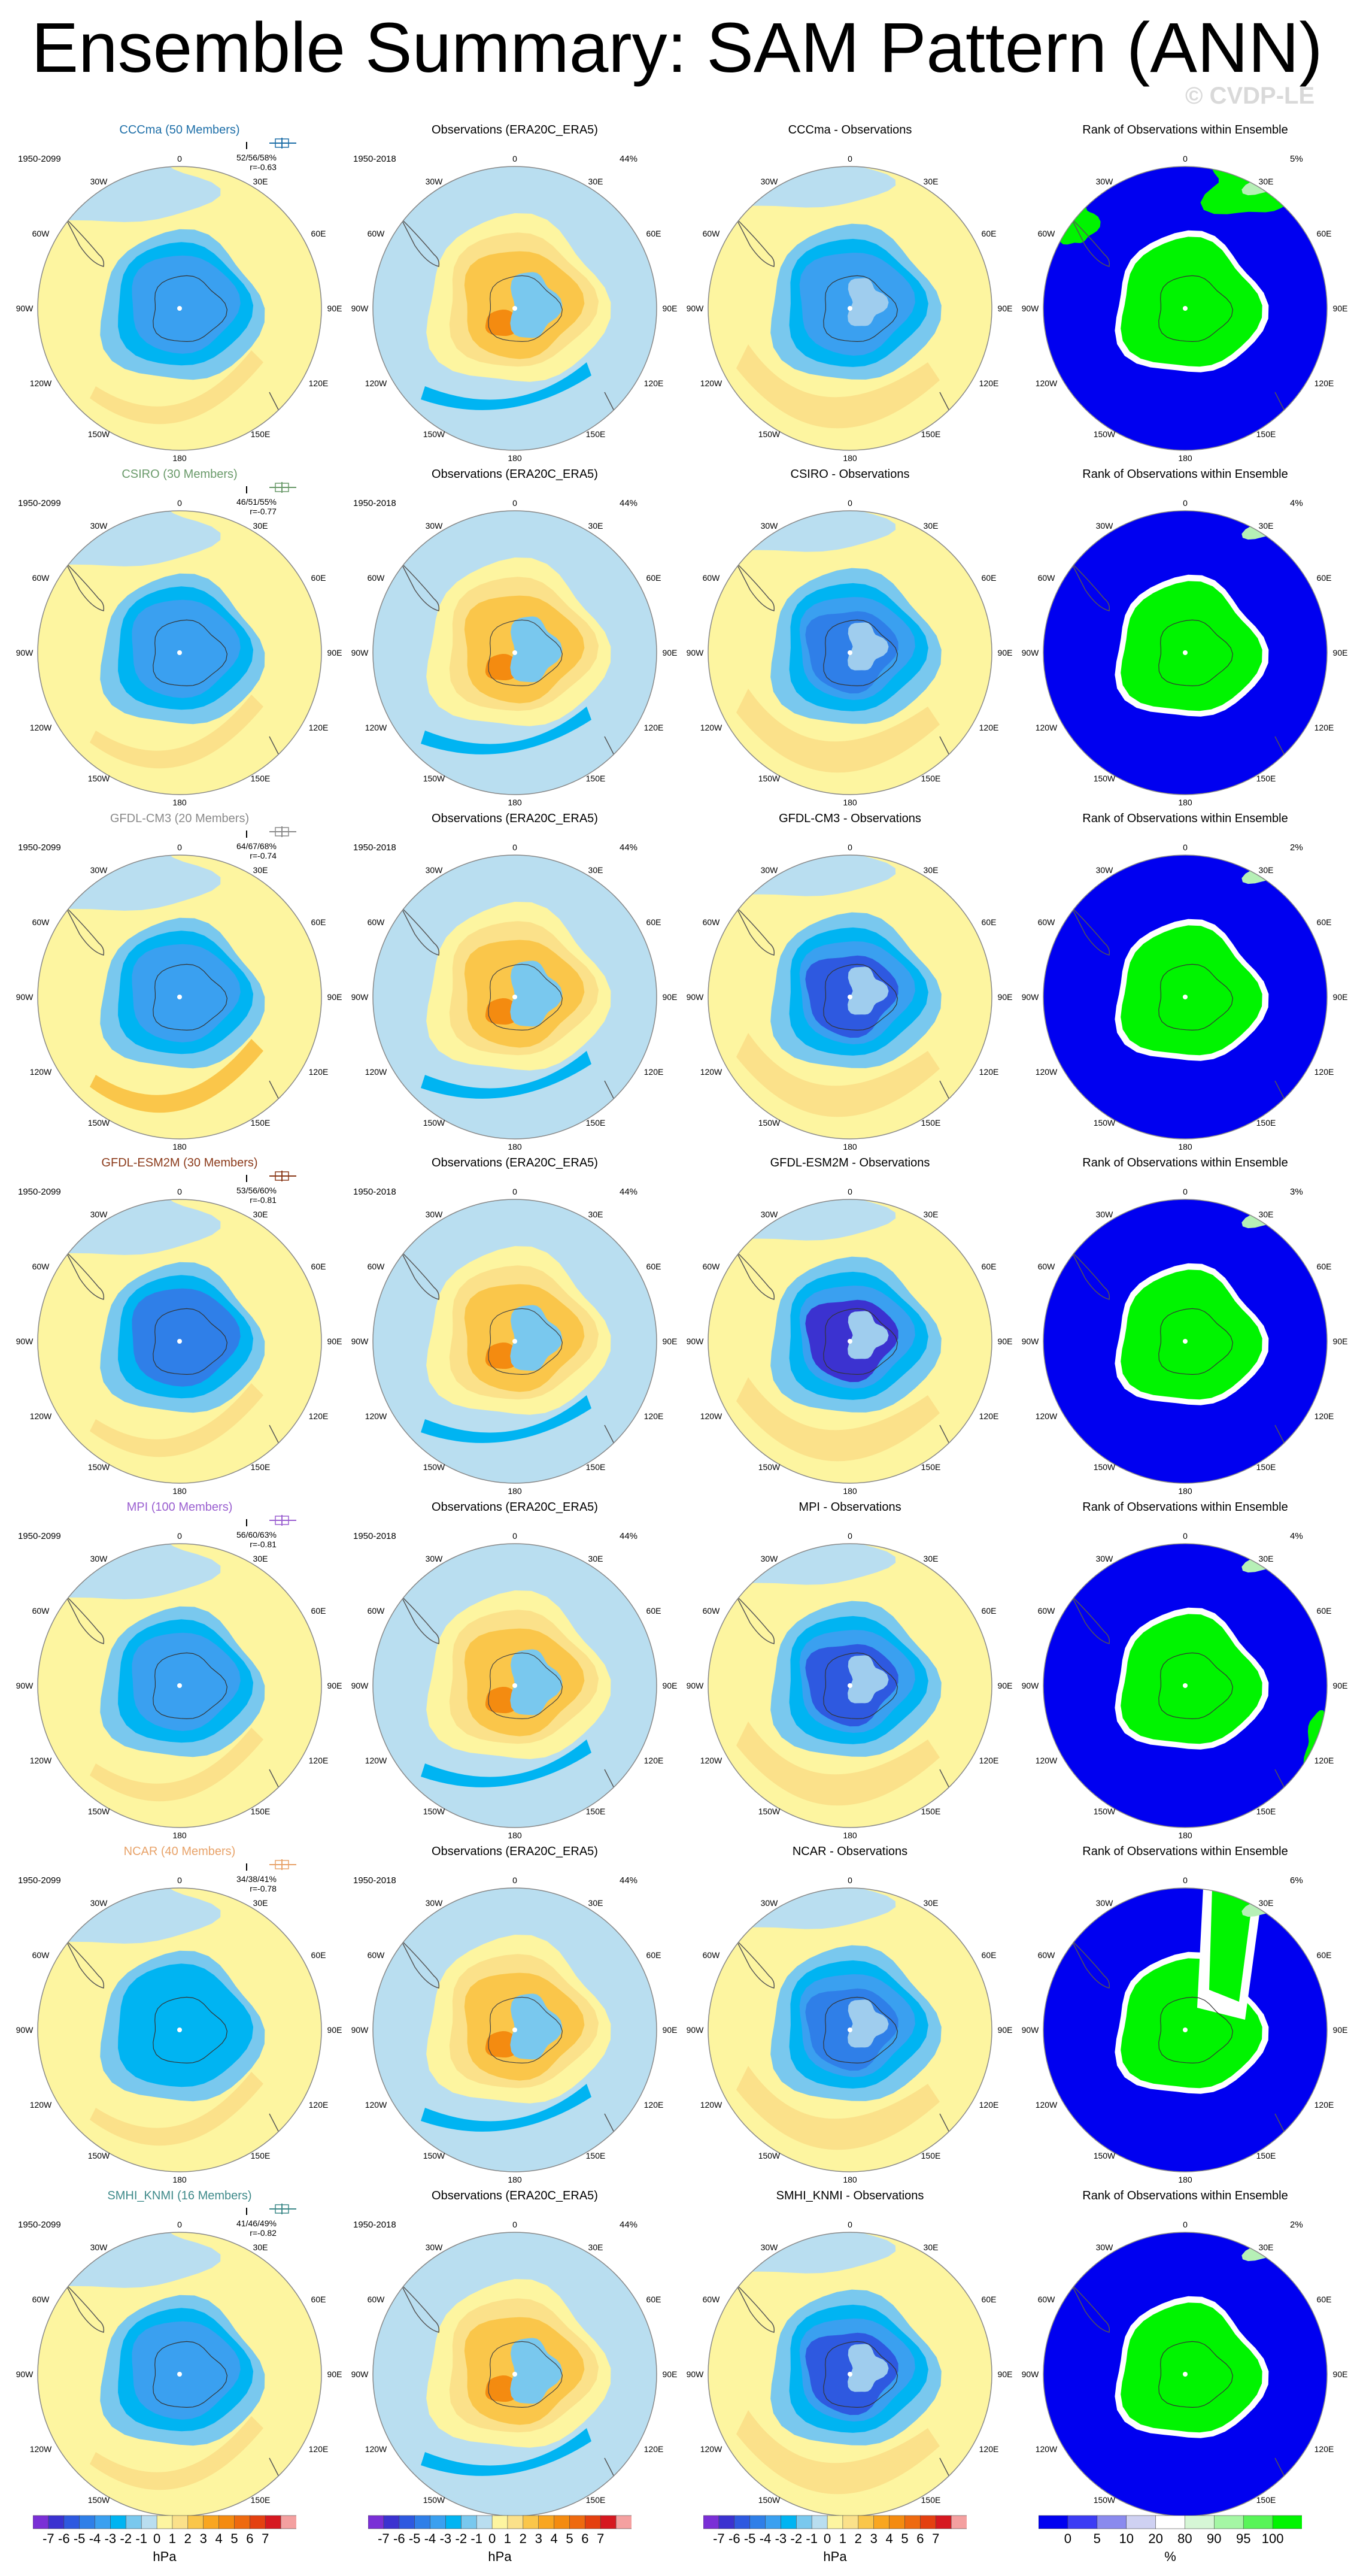  What do you see at coordinates (888, 2538) in the screenshot?
I see `colorbar-tick-label: 4` at bounding box center [888, 2538].